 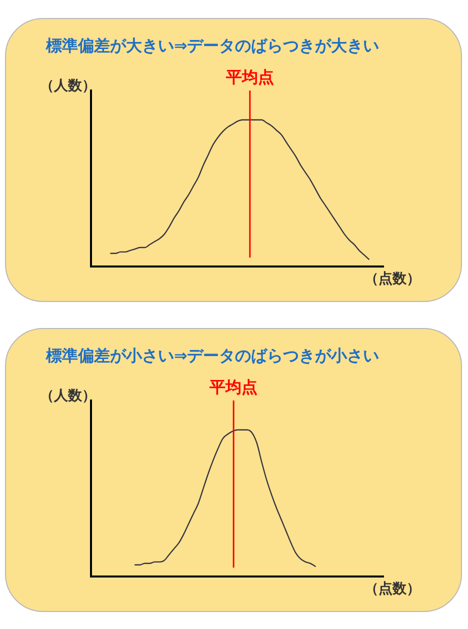 What do you see at coordinates (213, 356) in the screenshot?
I see `chart-title: 標準偏差が小さい⇒データのばらつきが小さい` at bounding box center [213, 356].